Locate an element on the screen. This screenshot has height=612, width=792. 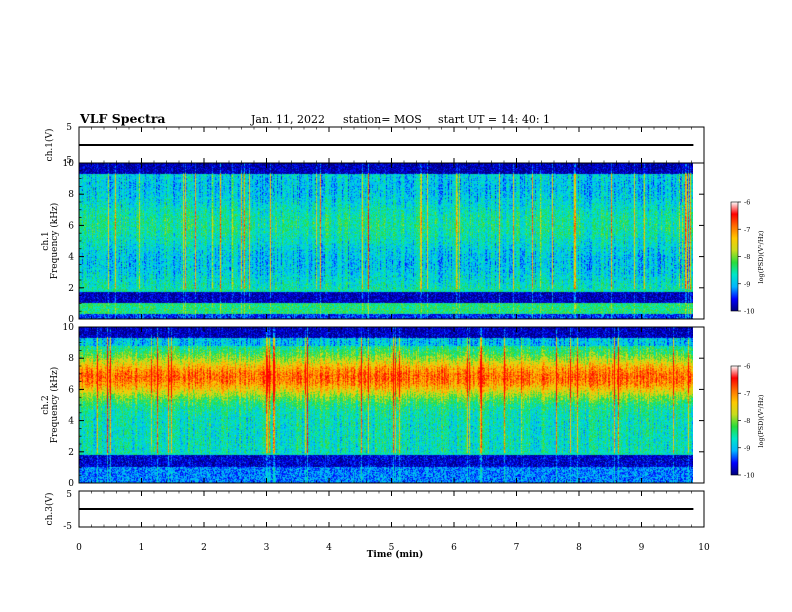
ch2-colorbar-tick-label: -6 is located at coordinates (747, 367).